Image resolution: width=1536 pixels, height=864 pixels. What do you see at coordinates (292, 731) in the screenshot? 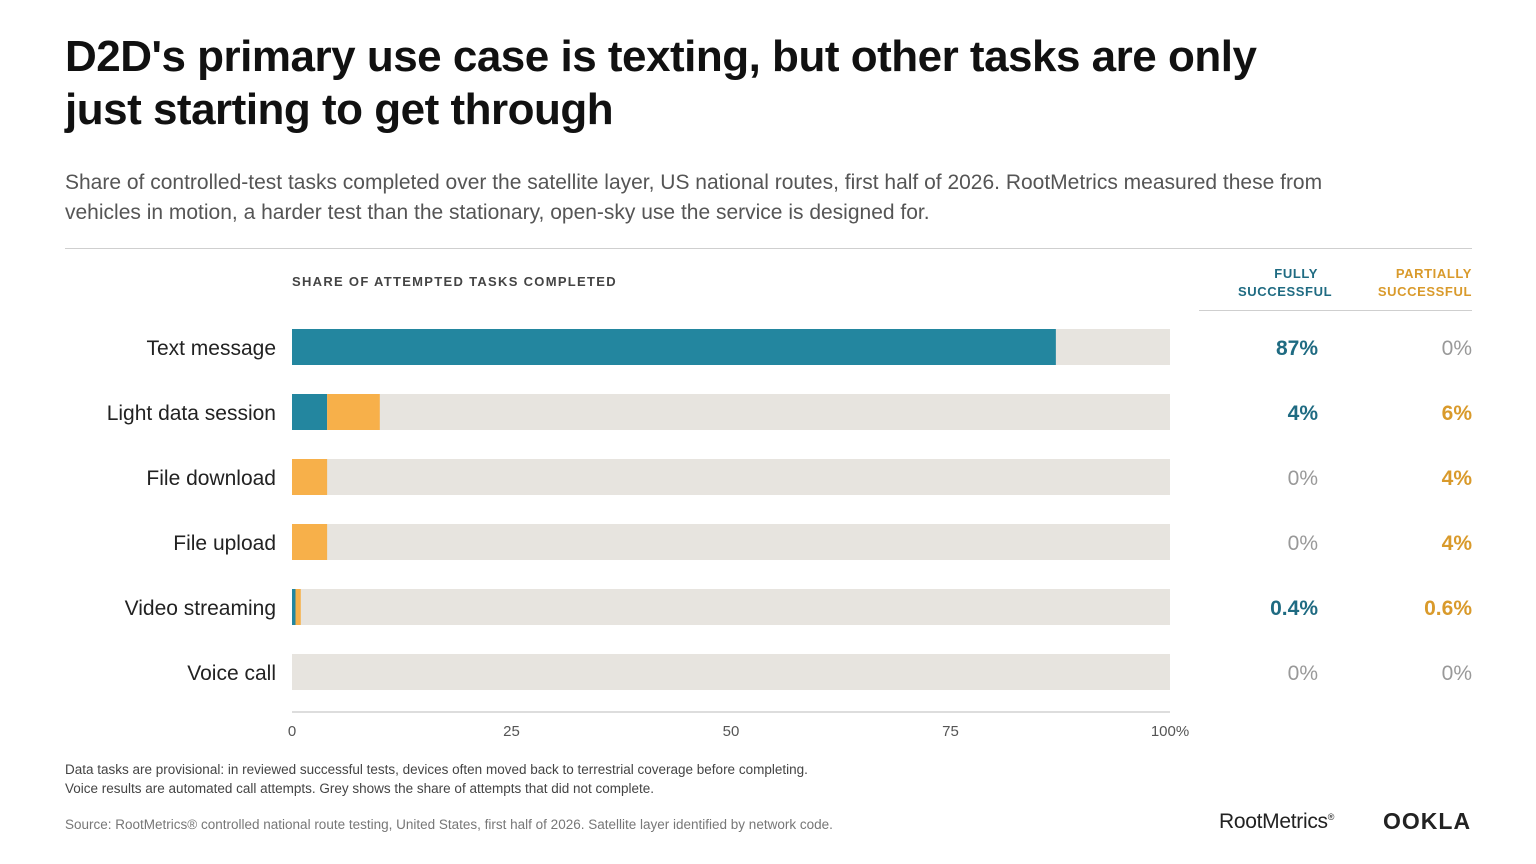
I see `x-tick-label: 0` at bounding box center [292, 731].